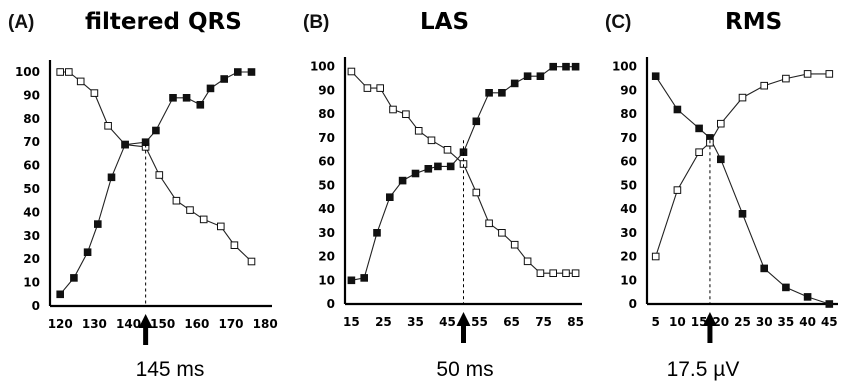 This screenshot has width=843, height=384. I want to click on x-tick-label: 5, so click(656, 322).